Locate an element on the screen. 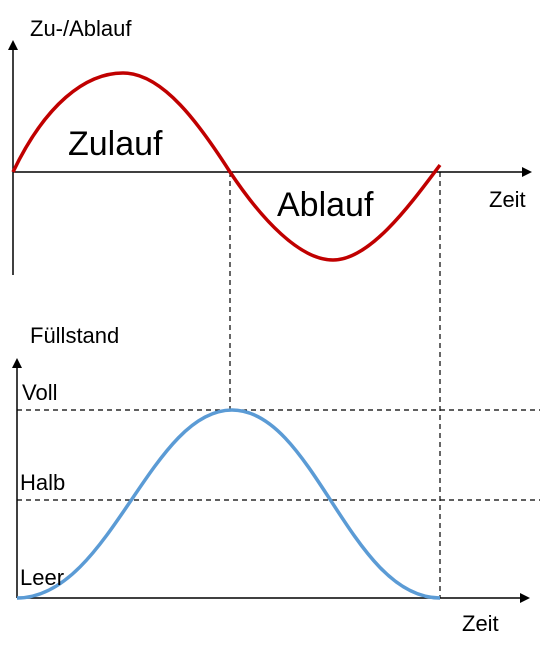 This screenshot has height=657, width=556. curve-label: Ablauf is located at coordinates (325, 205).